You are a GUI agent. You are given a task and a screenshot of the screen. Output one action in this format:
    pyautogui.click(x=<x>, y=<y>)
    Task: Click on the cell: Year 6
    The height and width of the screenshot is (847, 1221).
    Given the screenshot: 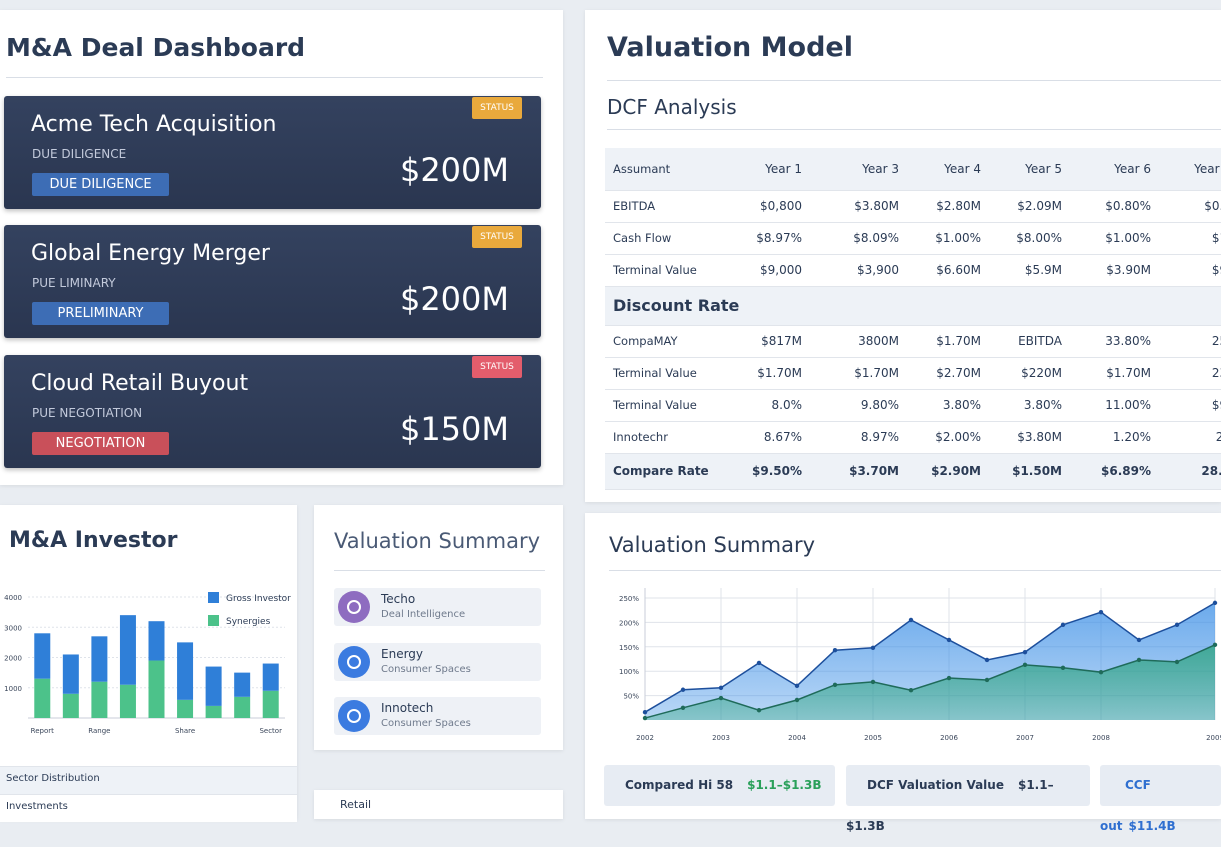 What is the action you would take?
    pyautogui.click(x=1114, y=169)
    